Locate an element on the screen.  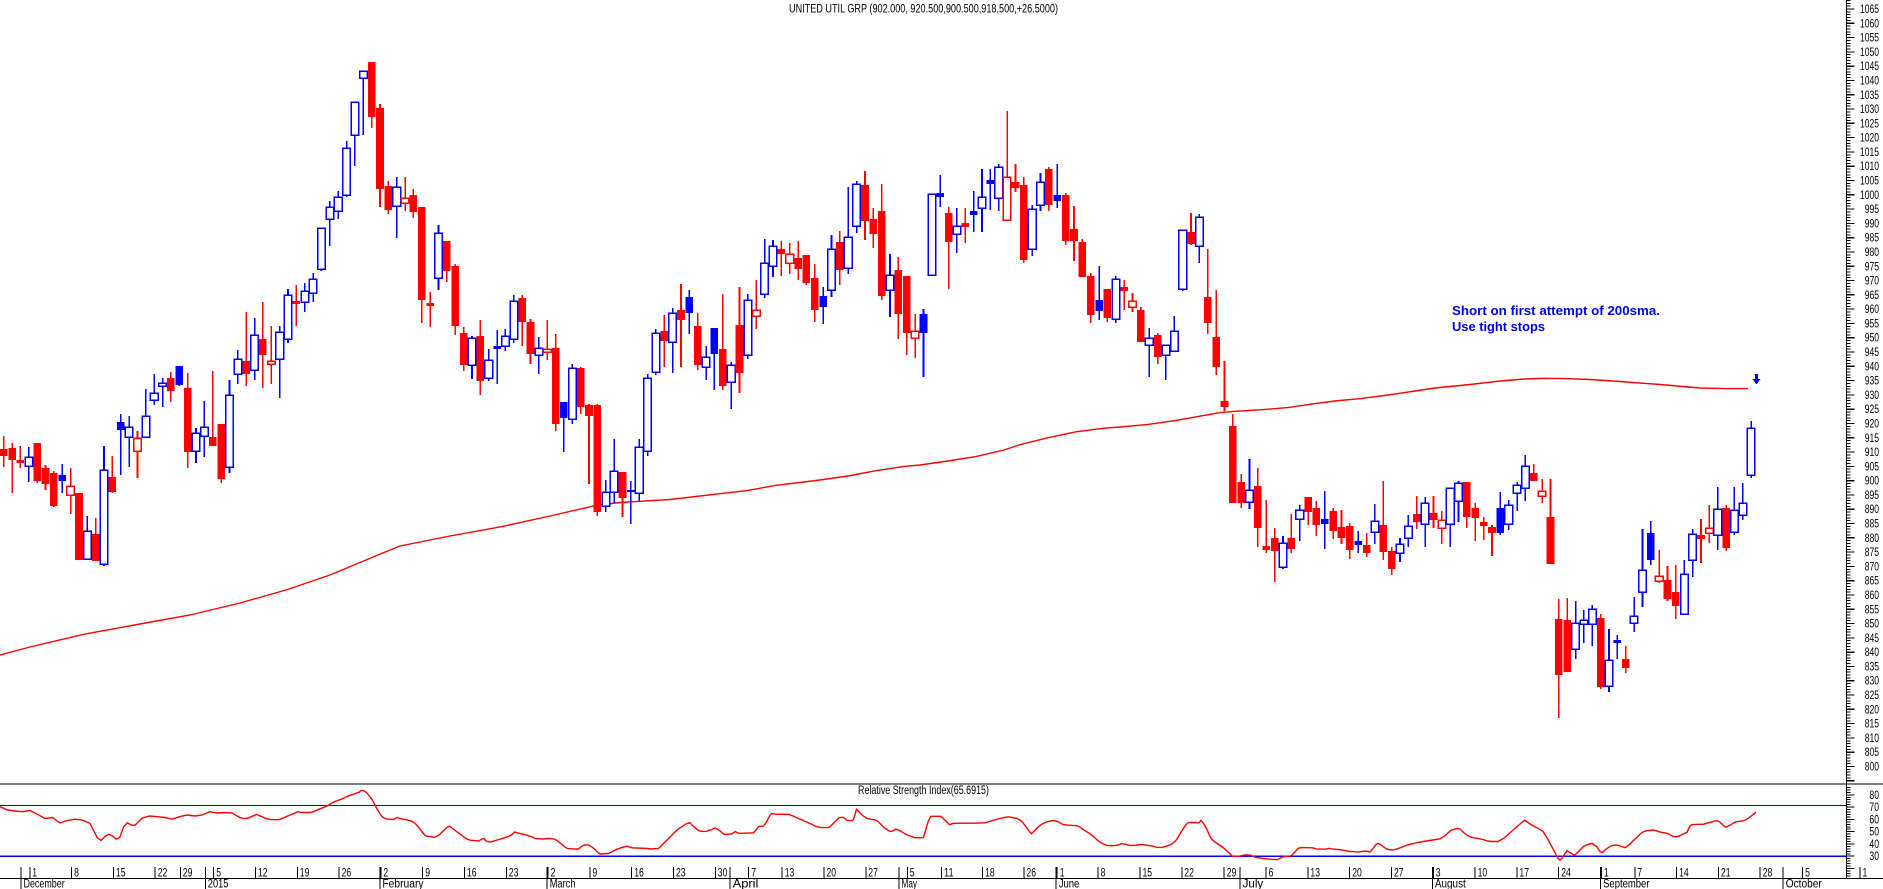
svg-text: 850 is located at coordinates (1872, 625).